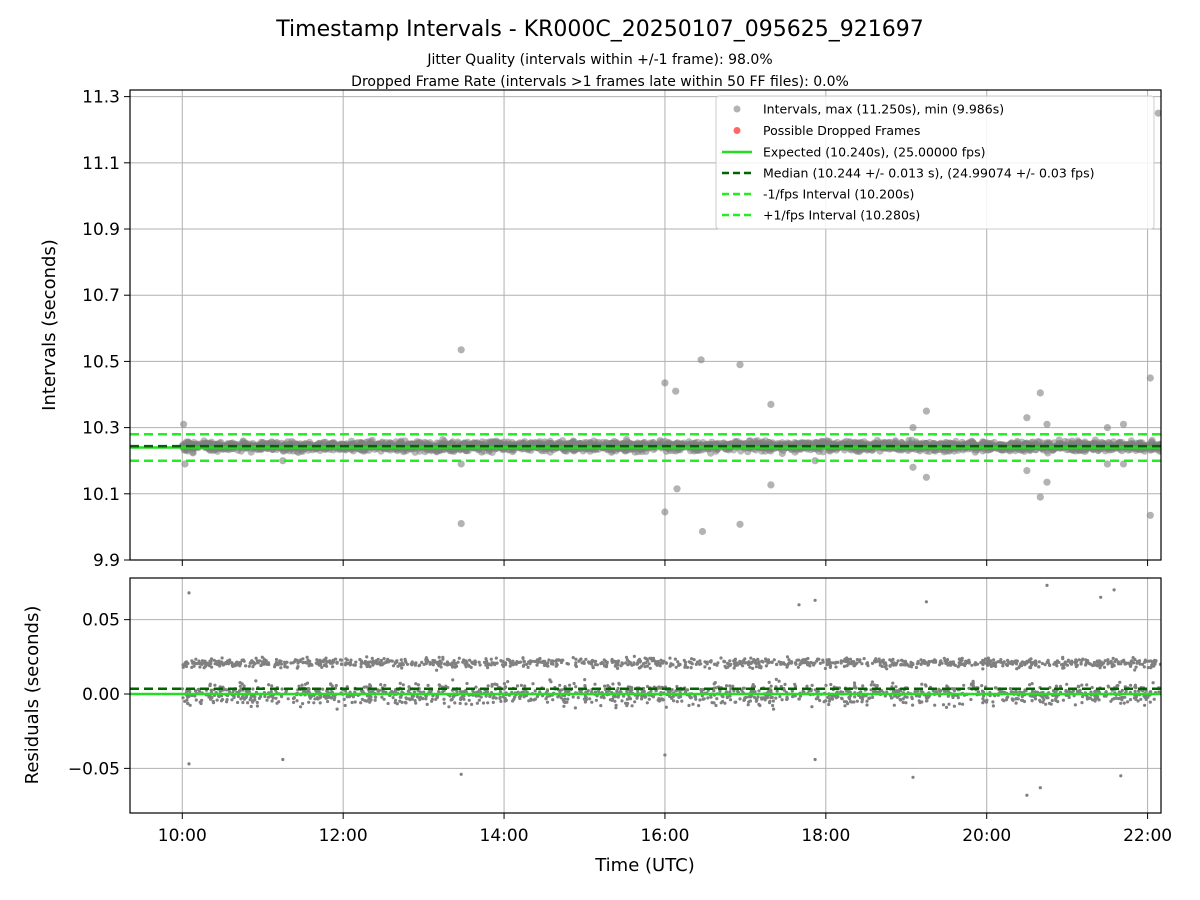 The image size is (1200, 900). I want to click on intervals-y-tick-label: 10.7, so click(101, 296).